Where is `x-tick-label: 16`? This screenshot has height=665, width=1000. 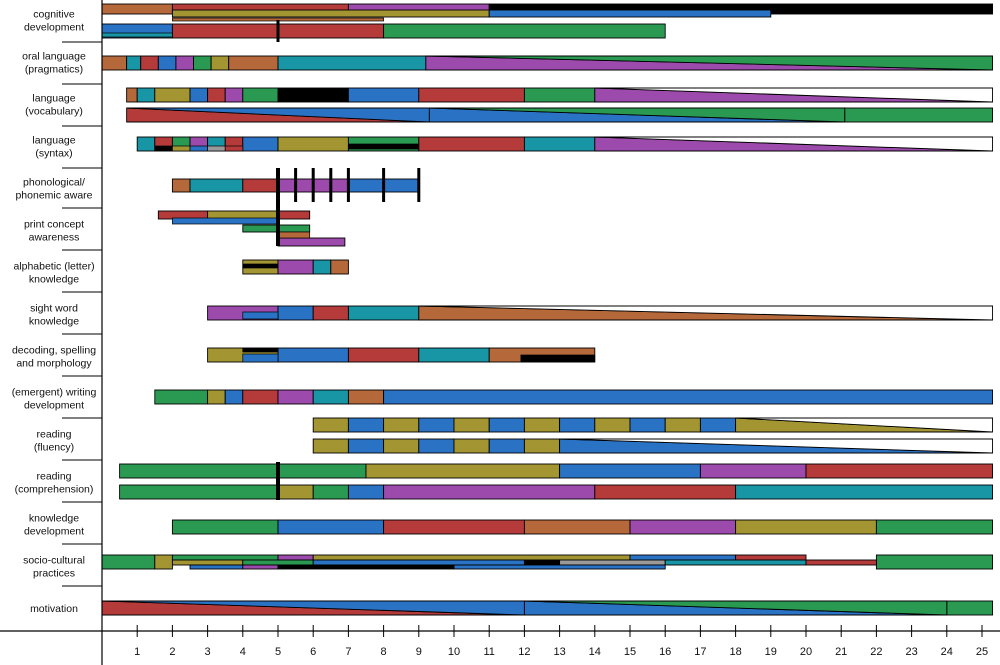
x-tick-label: 16 is located at coordinates (665, 652).